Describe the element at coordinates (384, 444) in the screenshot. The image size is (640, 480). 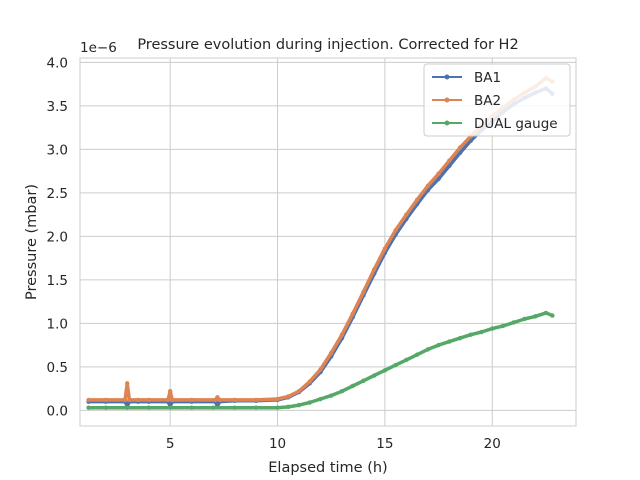
I see `x-tick-label: 15` at that location.